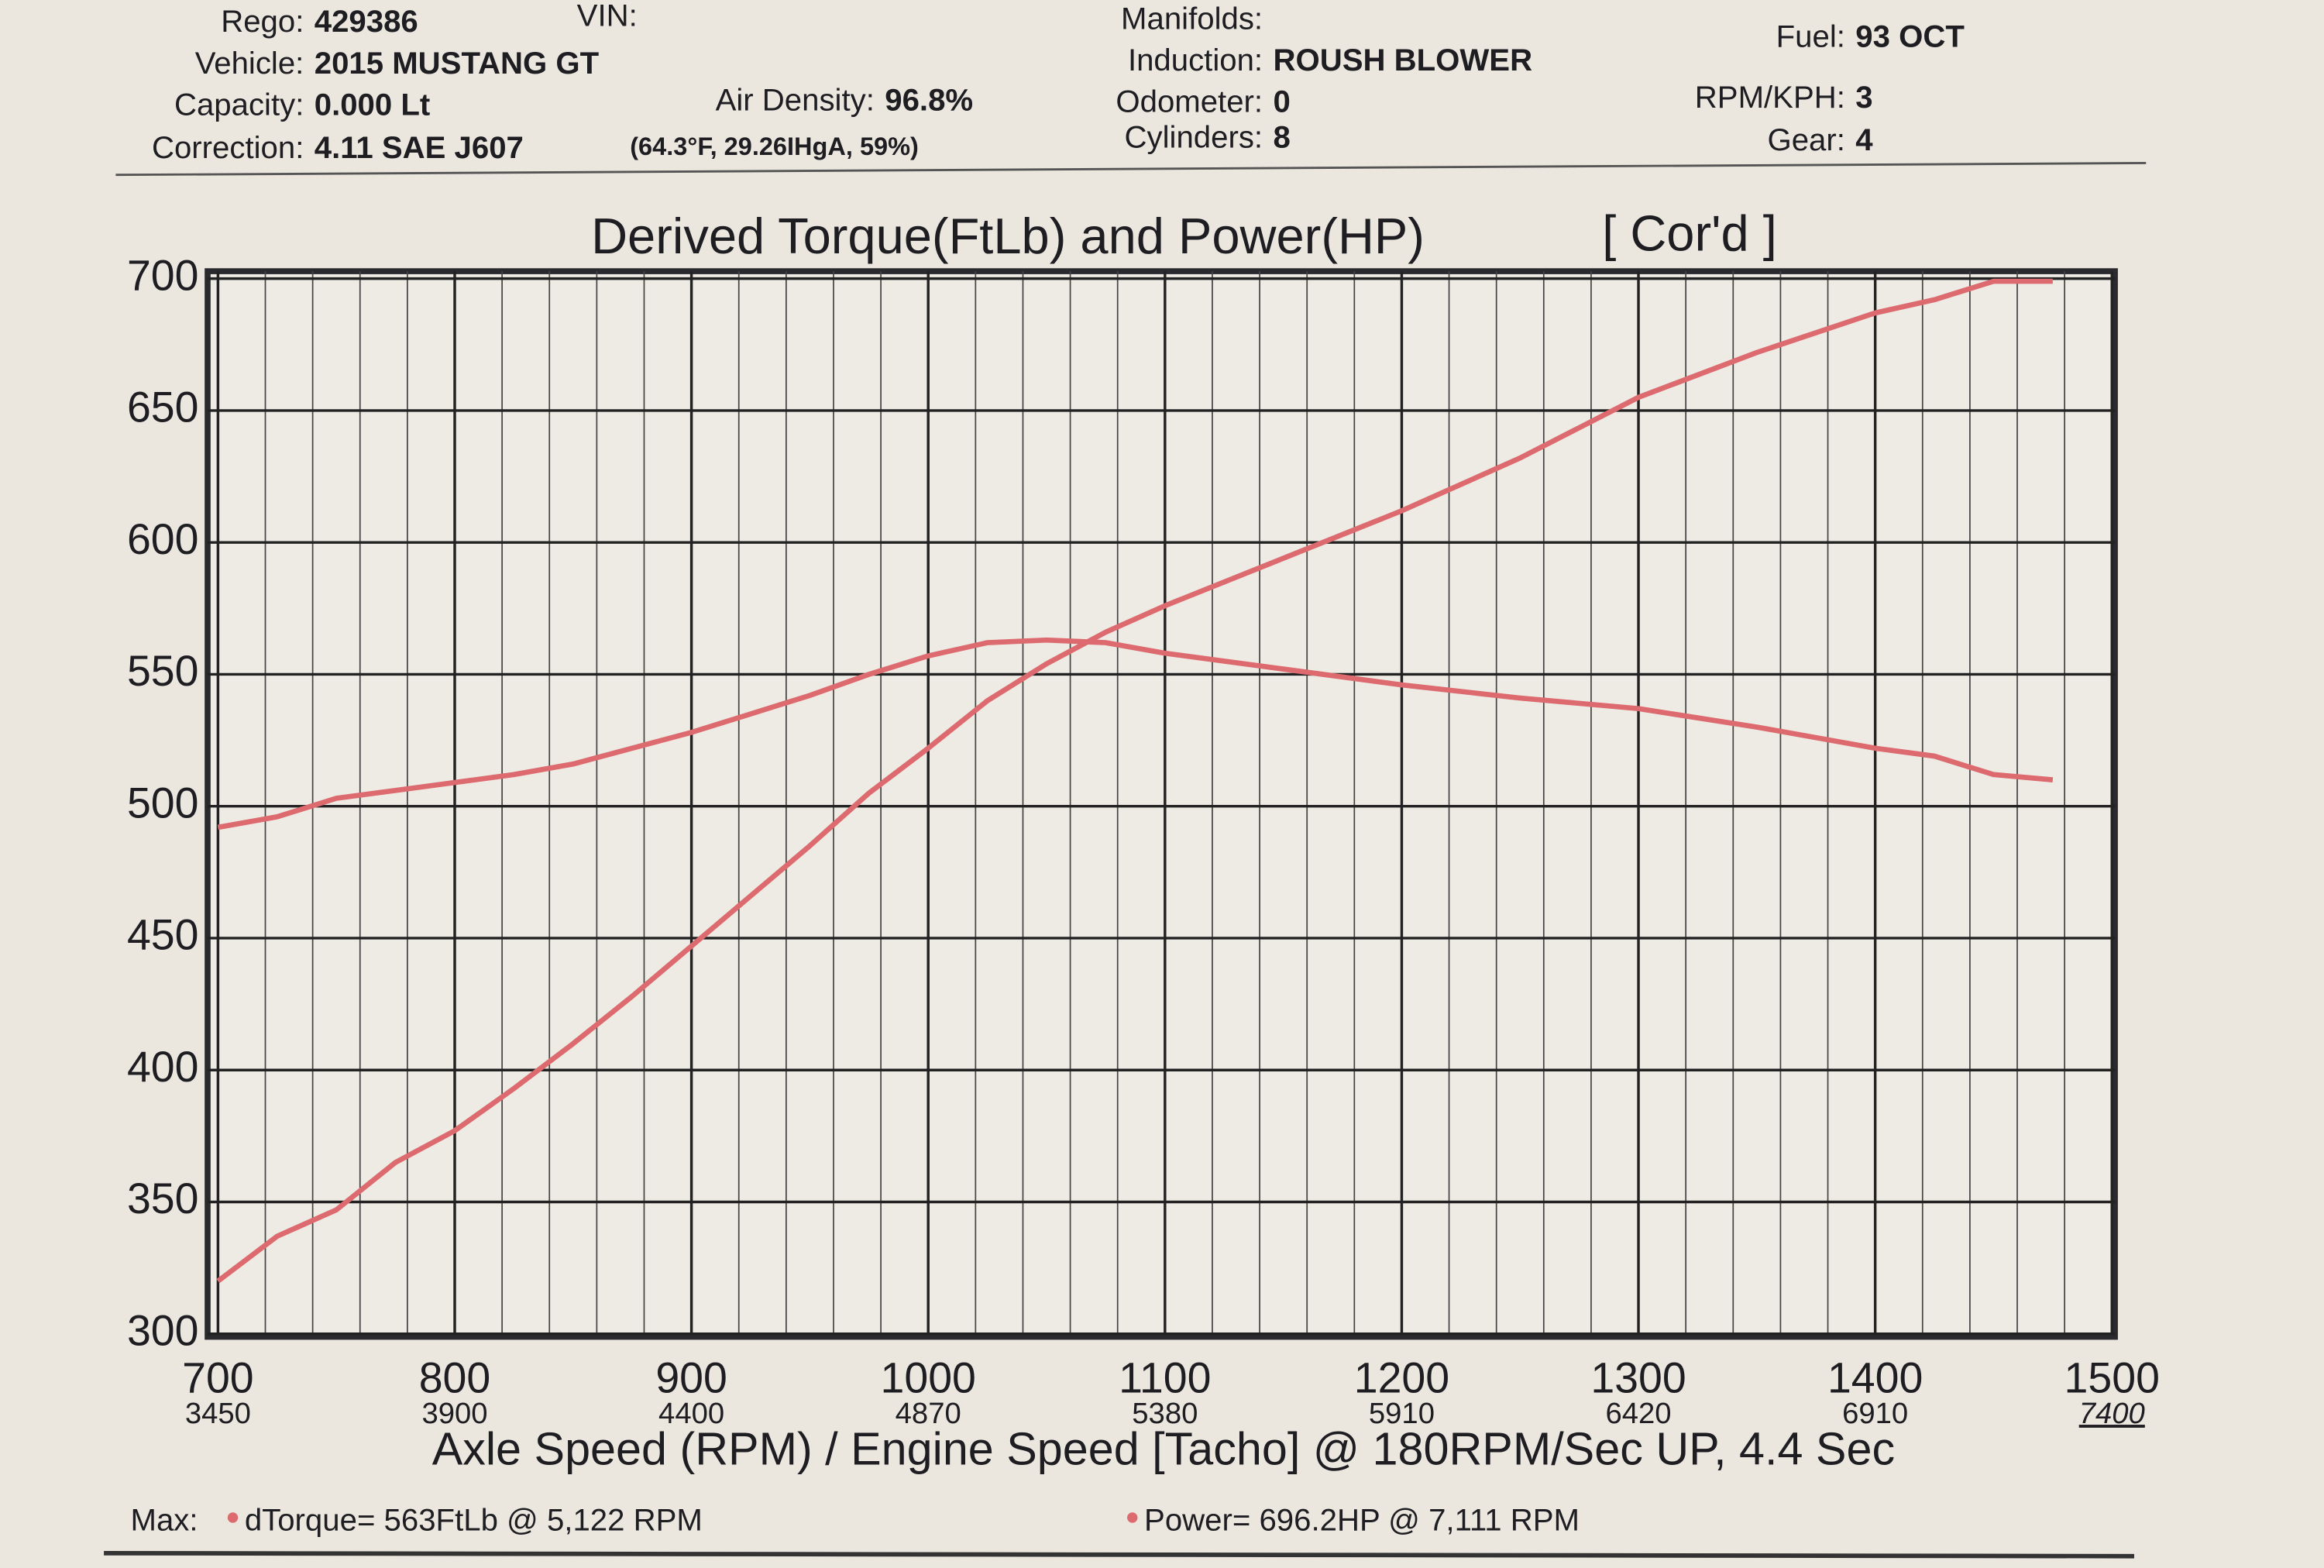  I want to click on y-tick-label: 350, so click(163, 1198).